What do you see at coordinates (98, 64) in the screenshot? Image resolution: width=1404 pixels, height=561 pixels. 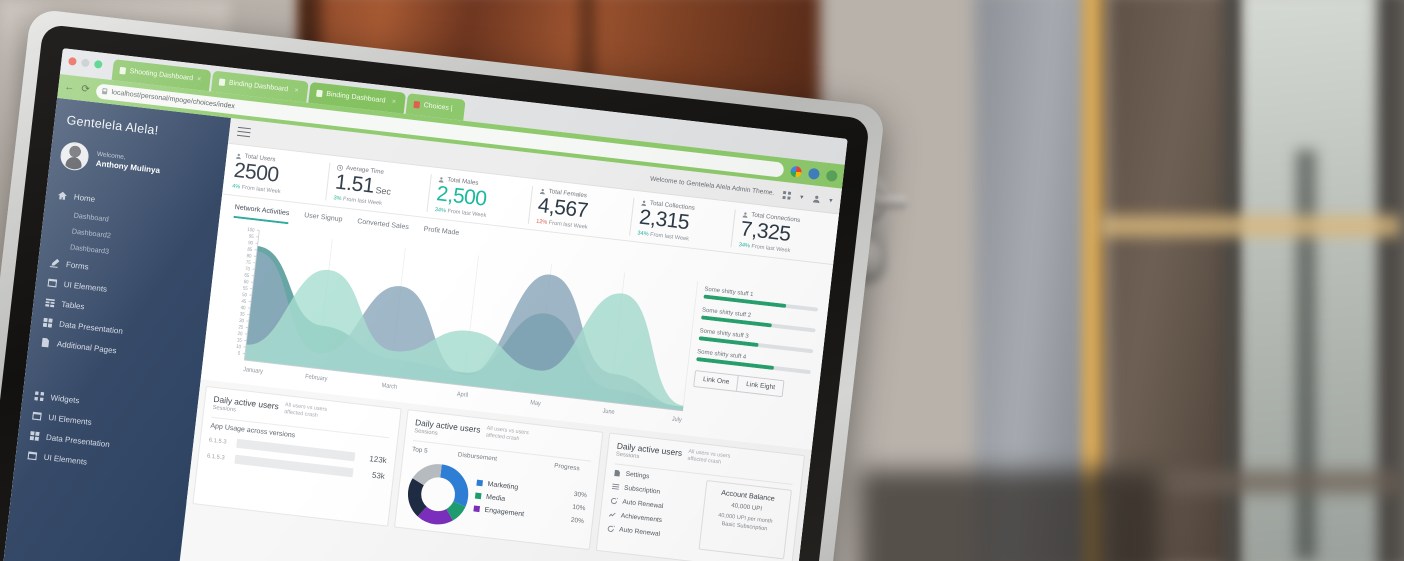 I see `maximize-window-icon` at bounding box center [98, 64].